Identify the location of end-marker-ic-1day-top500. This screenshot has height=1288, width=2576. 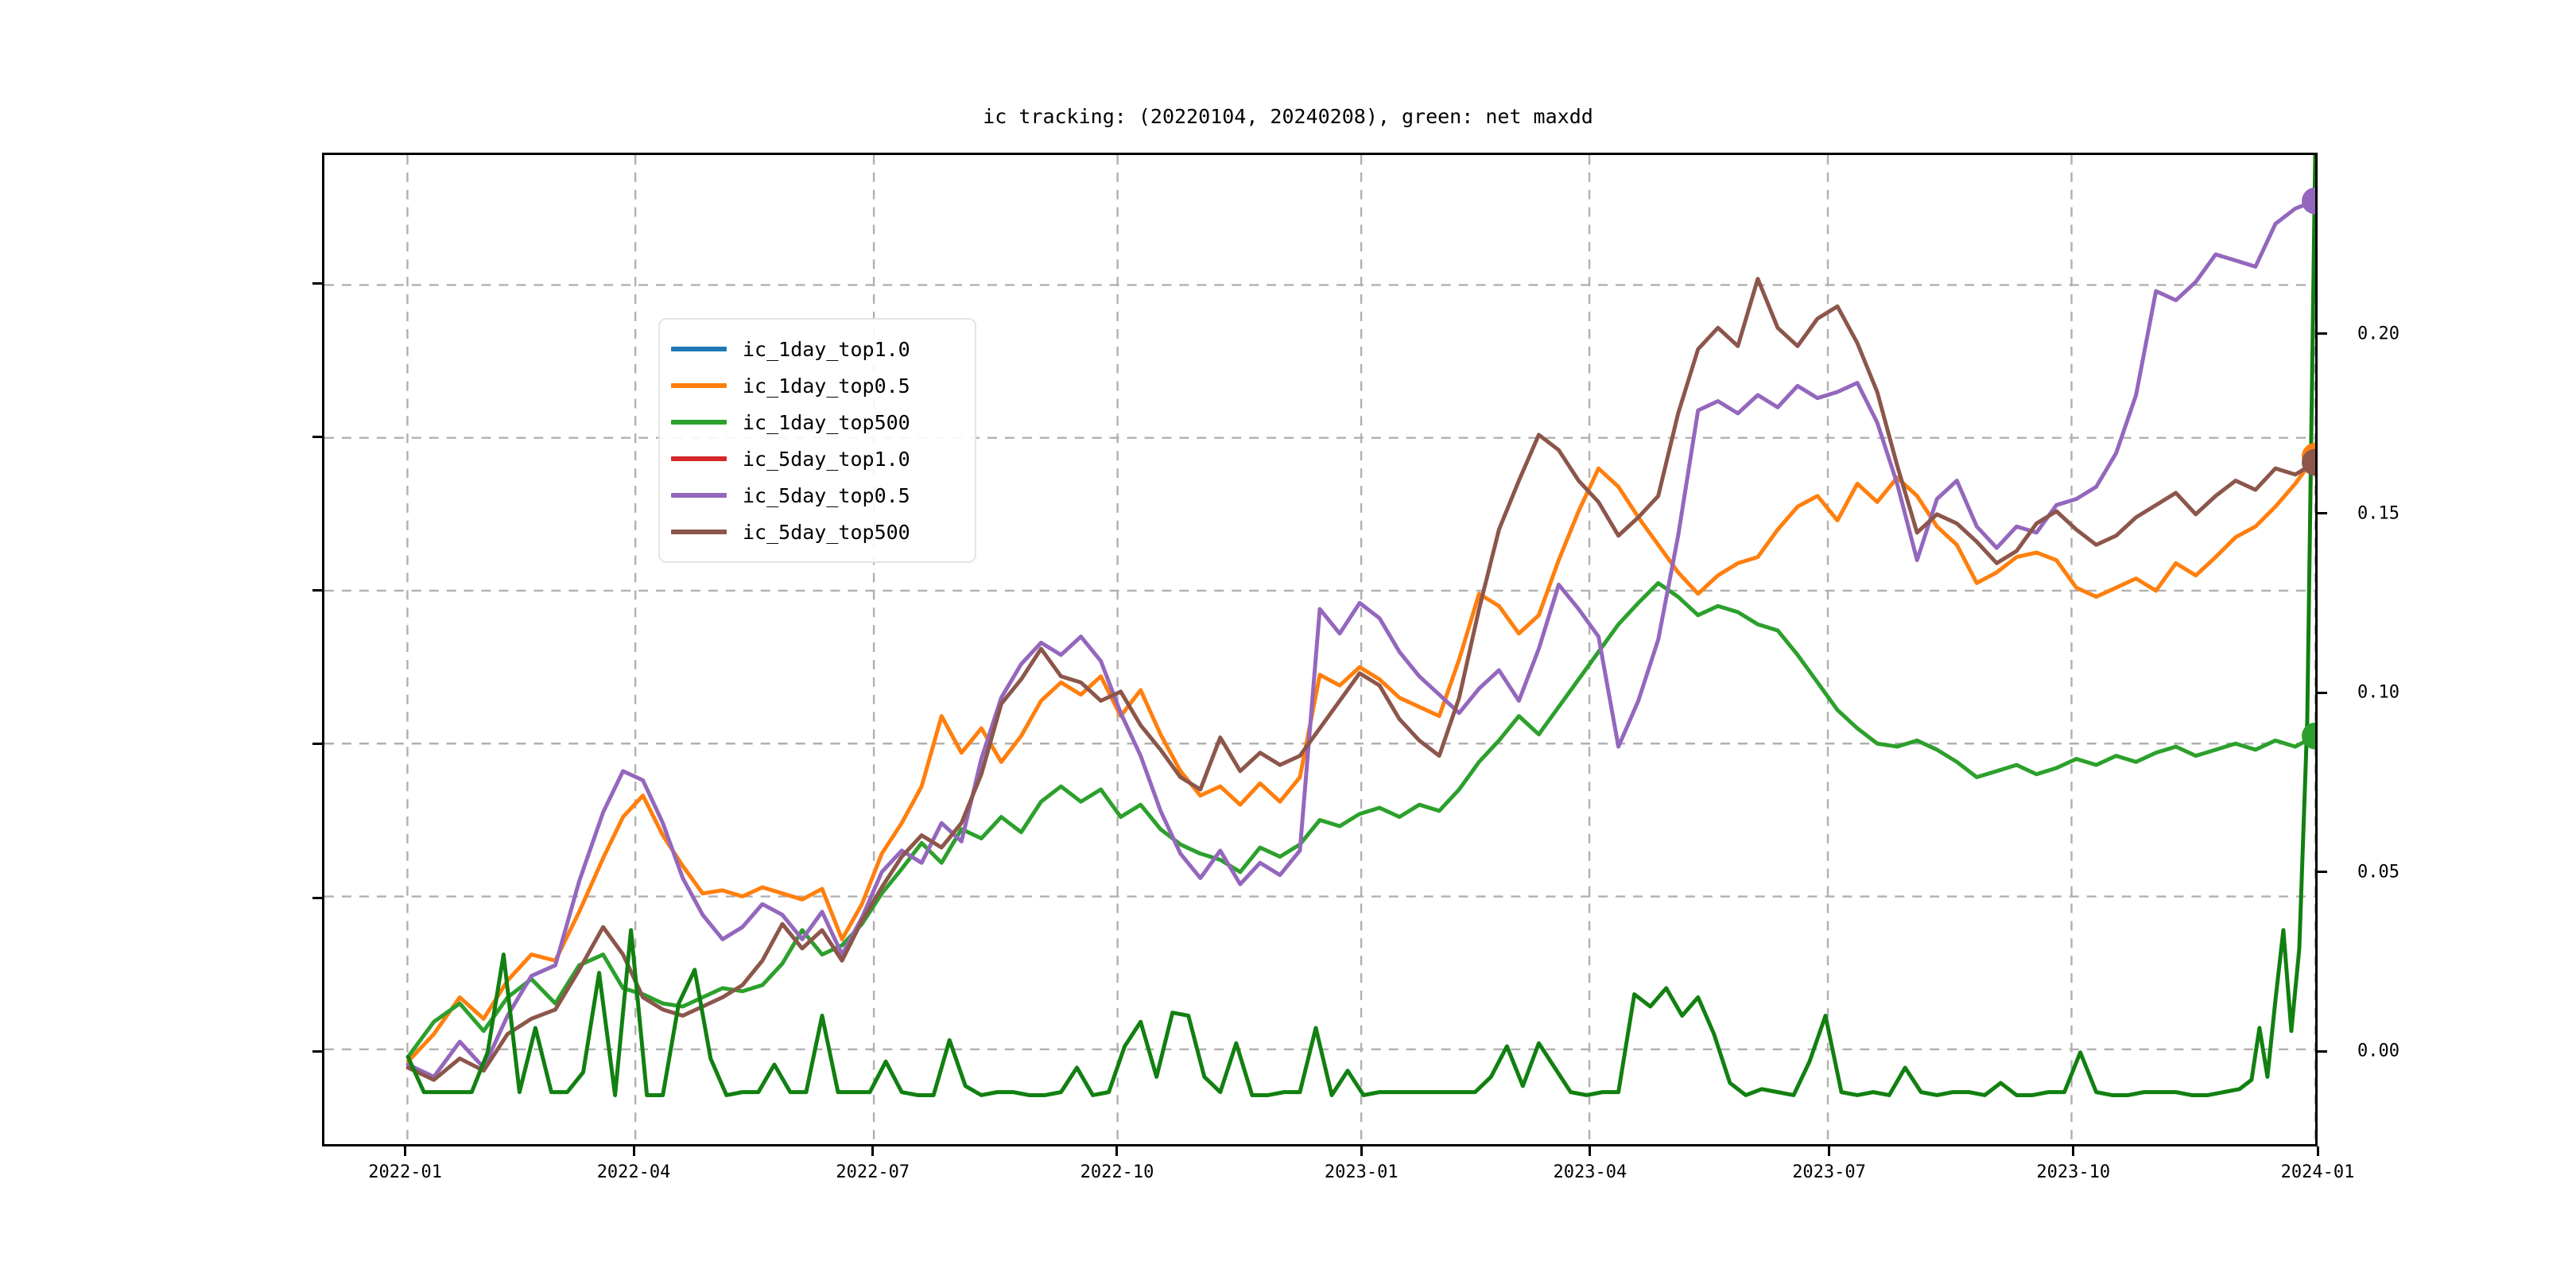
(2309, 736).